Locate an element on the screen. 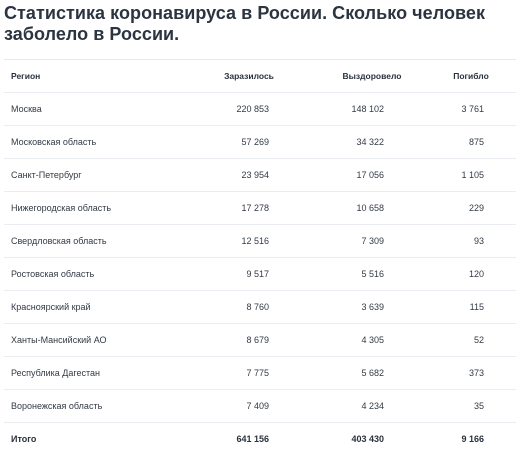 This screenshot has height=455, width=530. cell-deaths: 115 is located at coordinates (476, 307).